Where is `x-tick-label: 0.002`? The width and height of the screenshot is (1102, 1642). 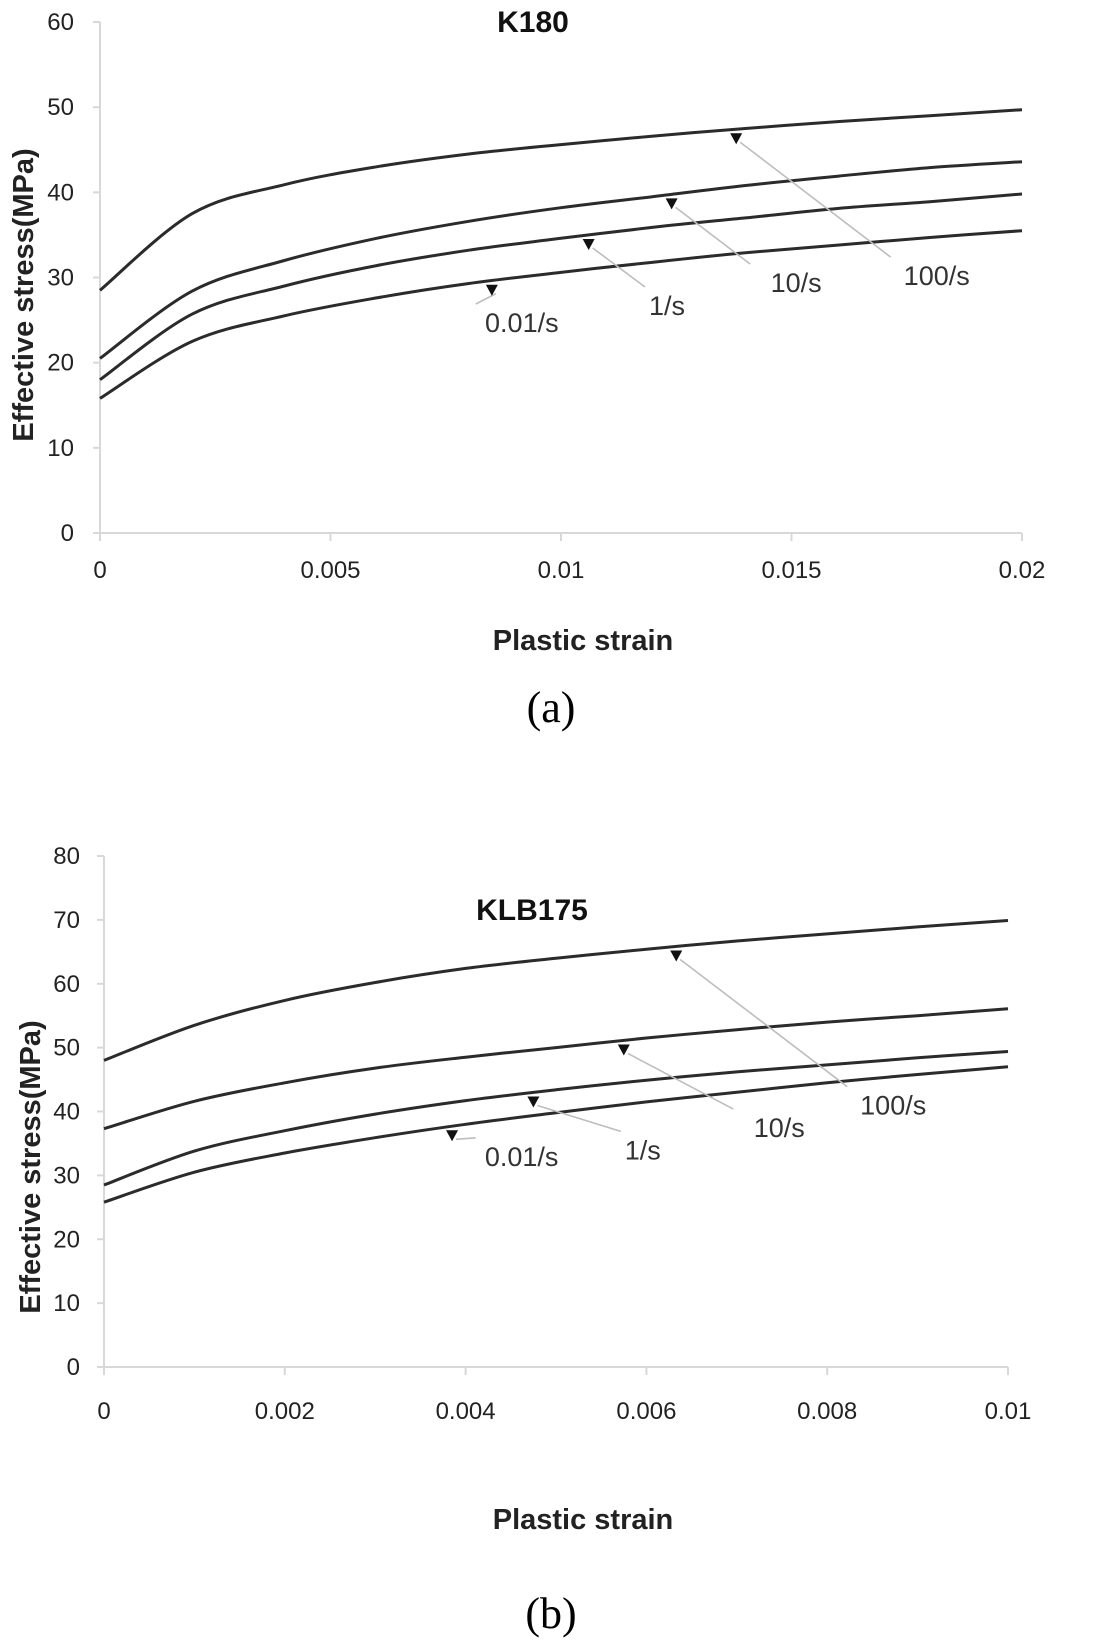 x-tick-label: 0.002 is located at coordinates (285, 1411).